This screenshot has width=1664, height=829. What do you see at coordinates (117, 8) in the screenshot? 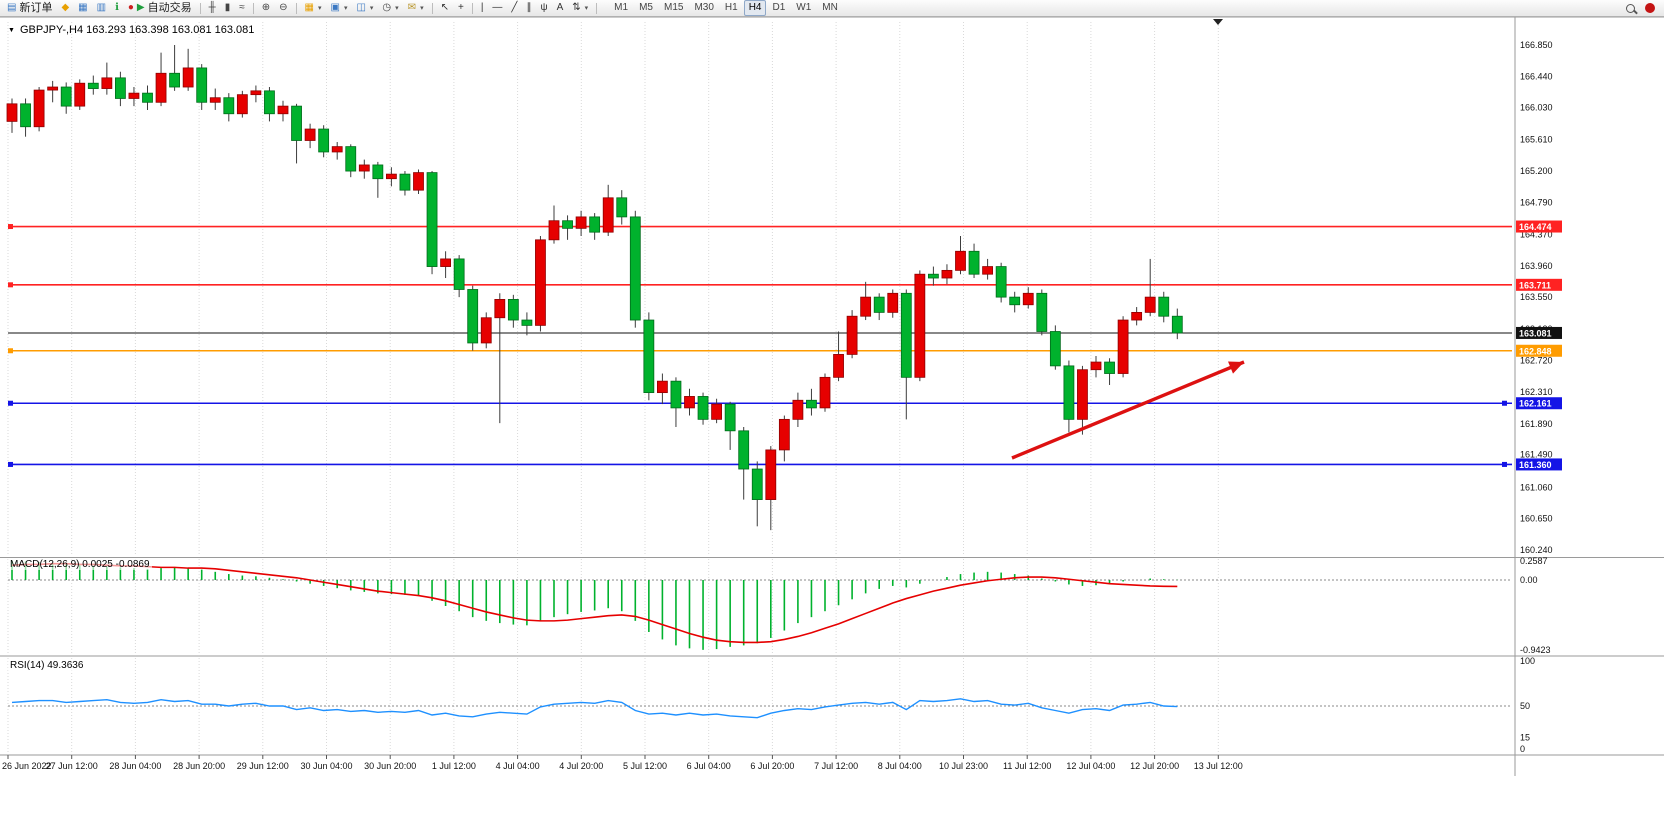
I see `navigator-button: ℹ` at bounding box center [117, 8].